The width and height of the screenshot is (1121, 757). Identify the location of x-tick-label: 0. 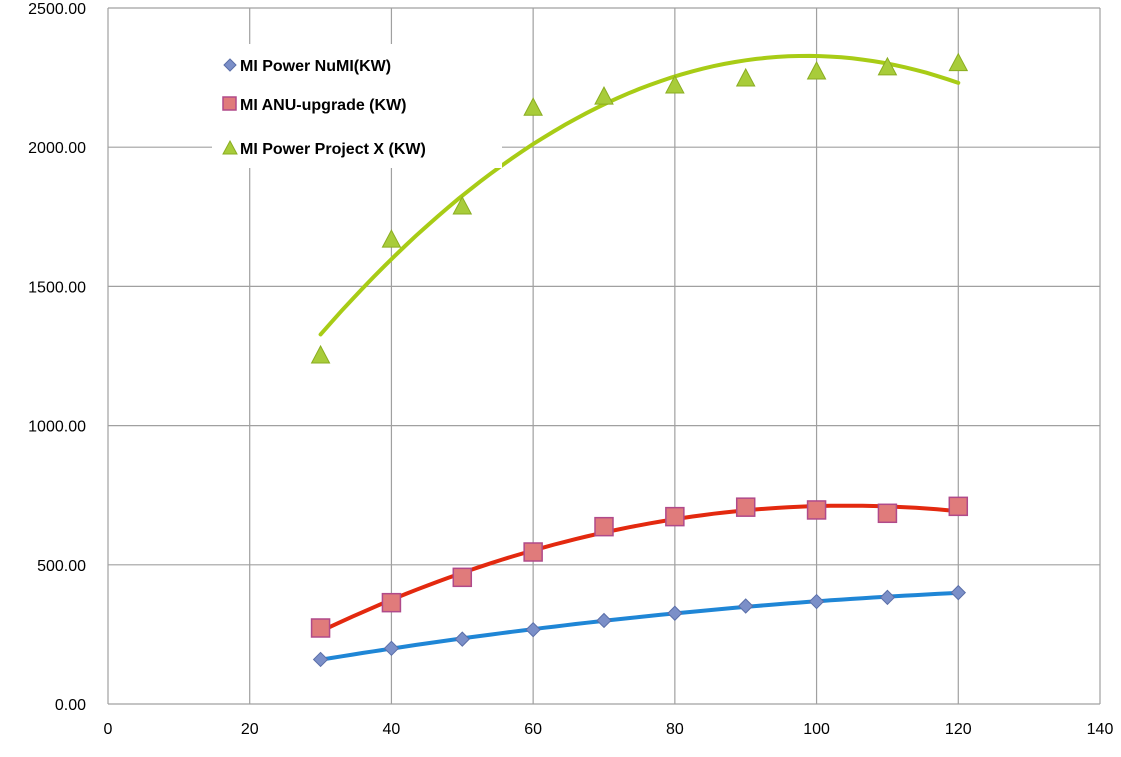
(108, 729).